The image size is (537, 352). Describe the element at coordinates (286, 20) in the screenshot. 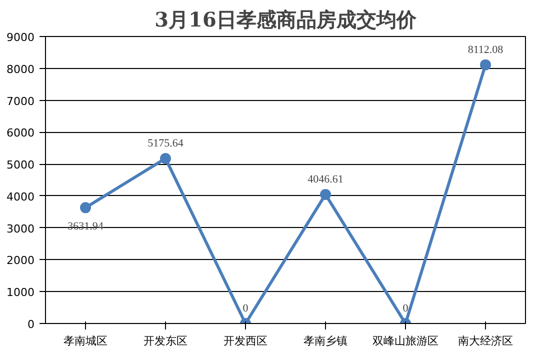

I see `chart-title: 3月16日孝感商品房成交均价` at that location.